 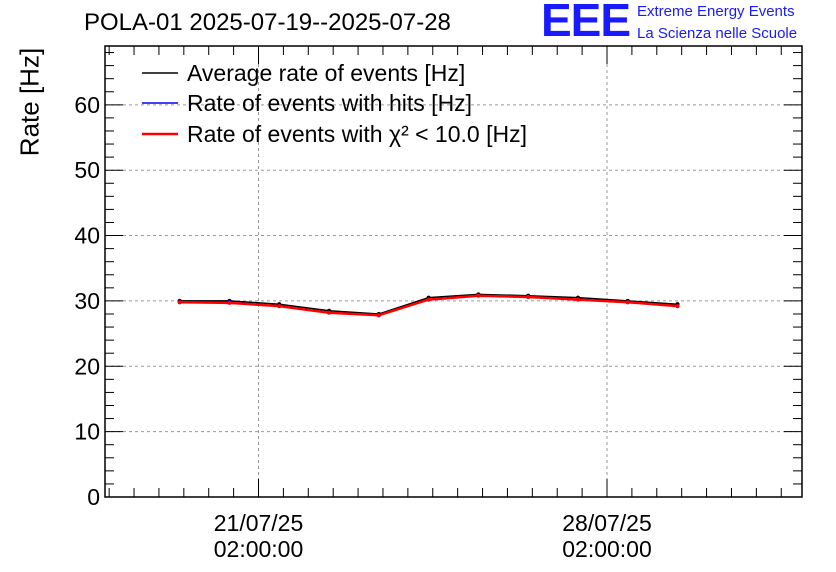 What do you see at coordinates (87, 105) in the screenshot?
I see `y-tick-label: 60` at bounding box center [87, 105].